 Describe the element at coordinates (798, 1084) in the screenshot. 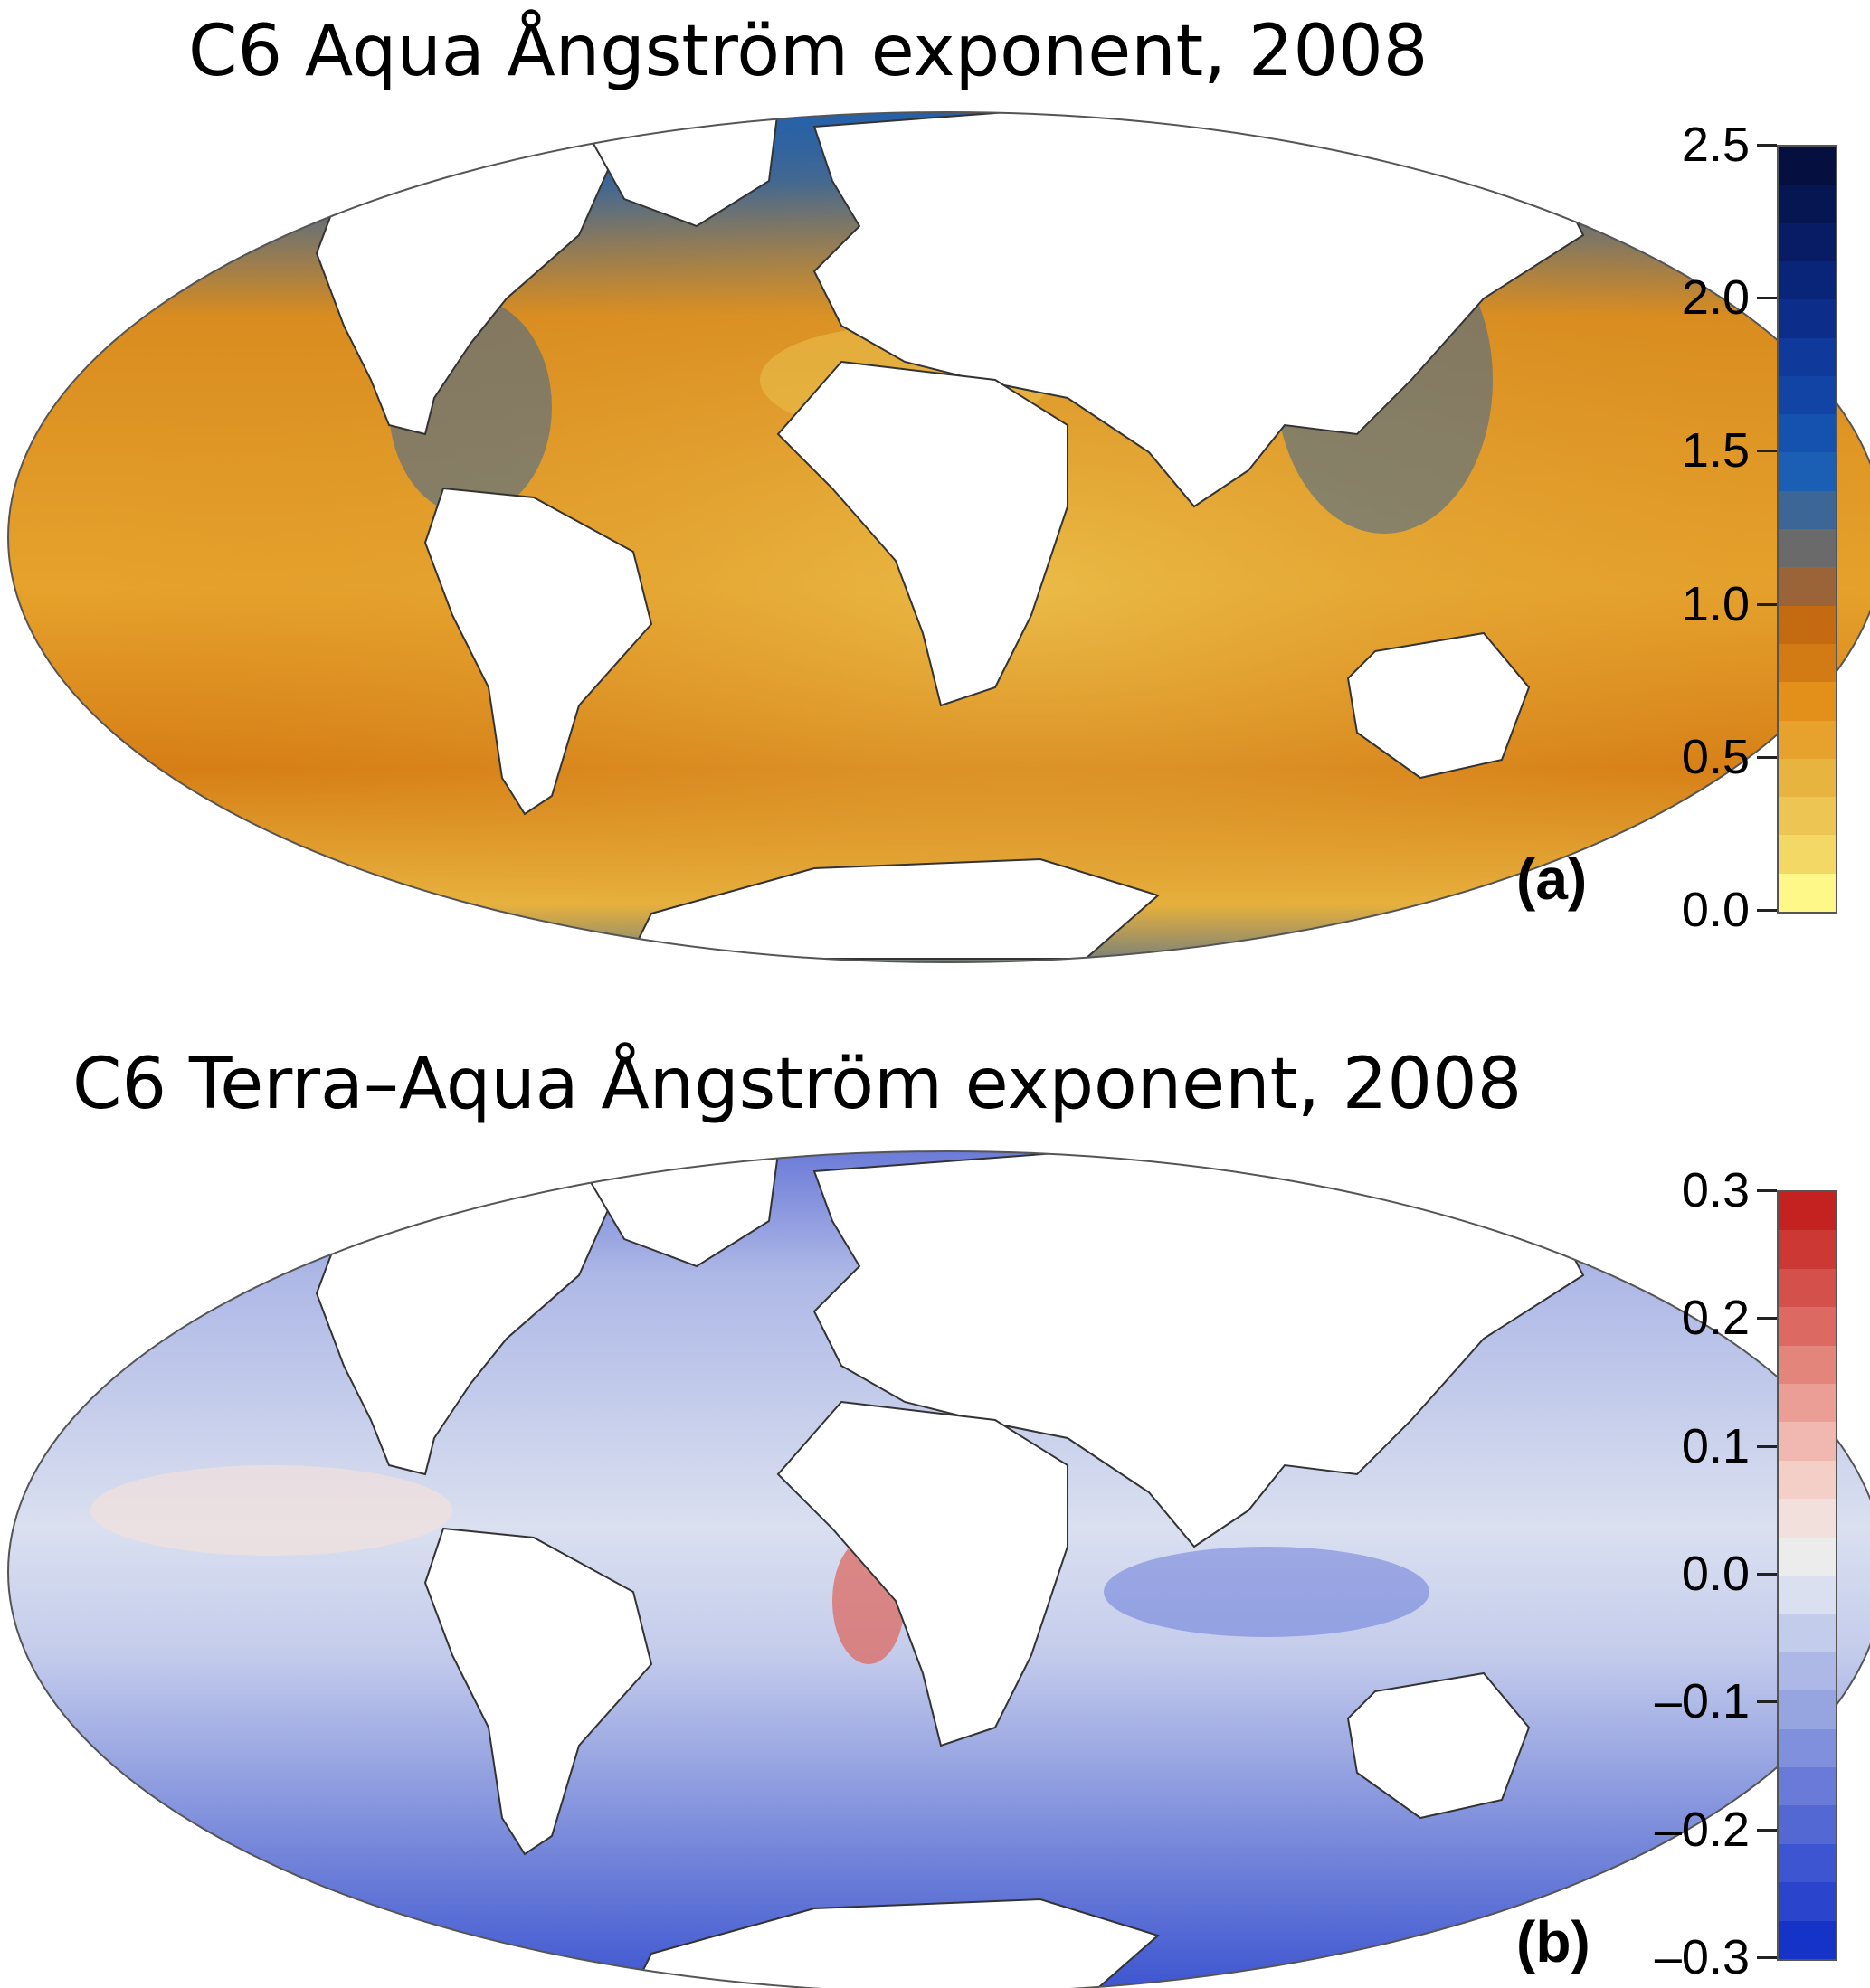

I see `panel-b-title: C6 Terra–Aqua Ångström exponent, 2008` at that location.